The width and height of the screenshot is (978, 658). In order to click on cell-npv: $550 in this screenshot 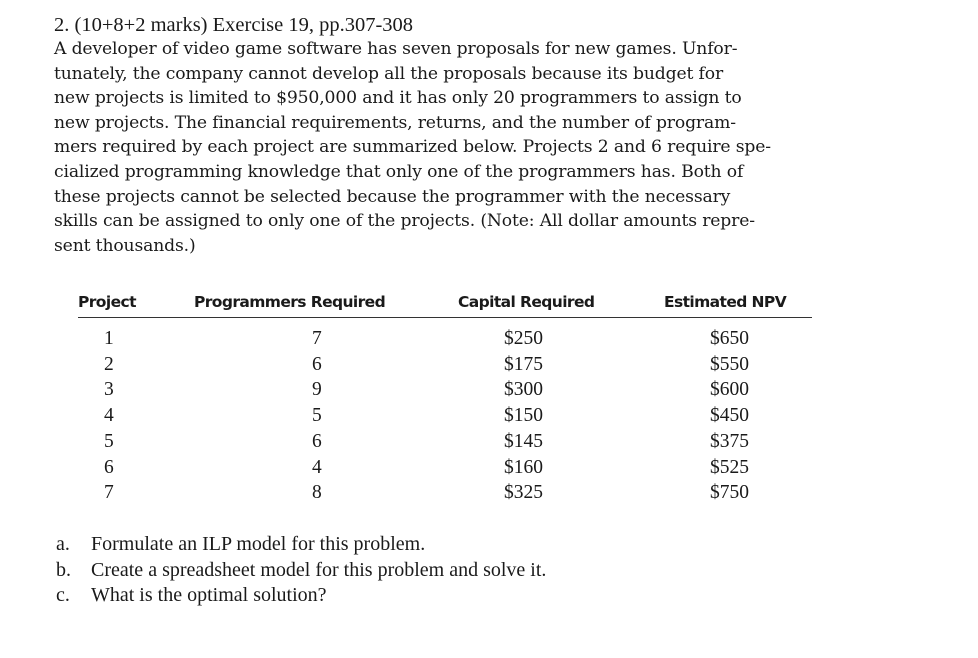, I will do `click(729, 364)`.